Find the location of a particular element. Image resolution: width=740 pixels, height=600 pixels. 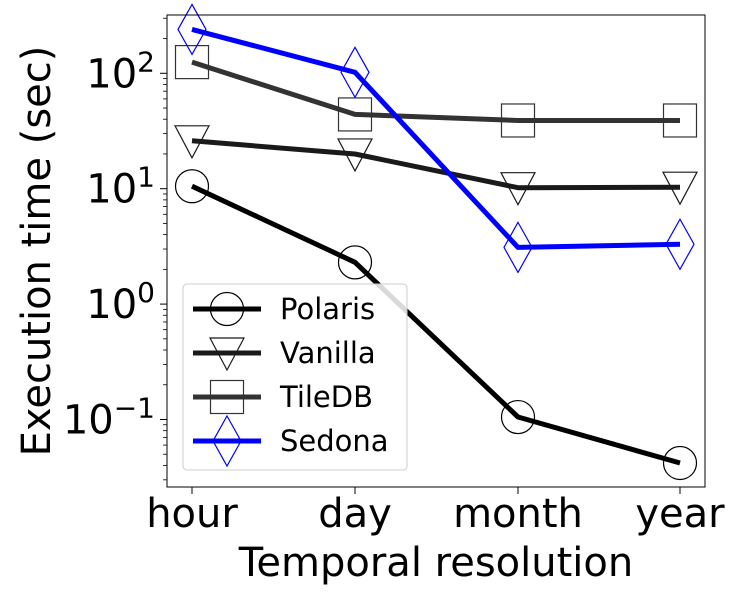

y-tick-label: 10¹ is located at coordinates (120, 187).